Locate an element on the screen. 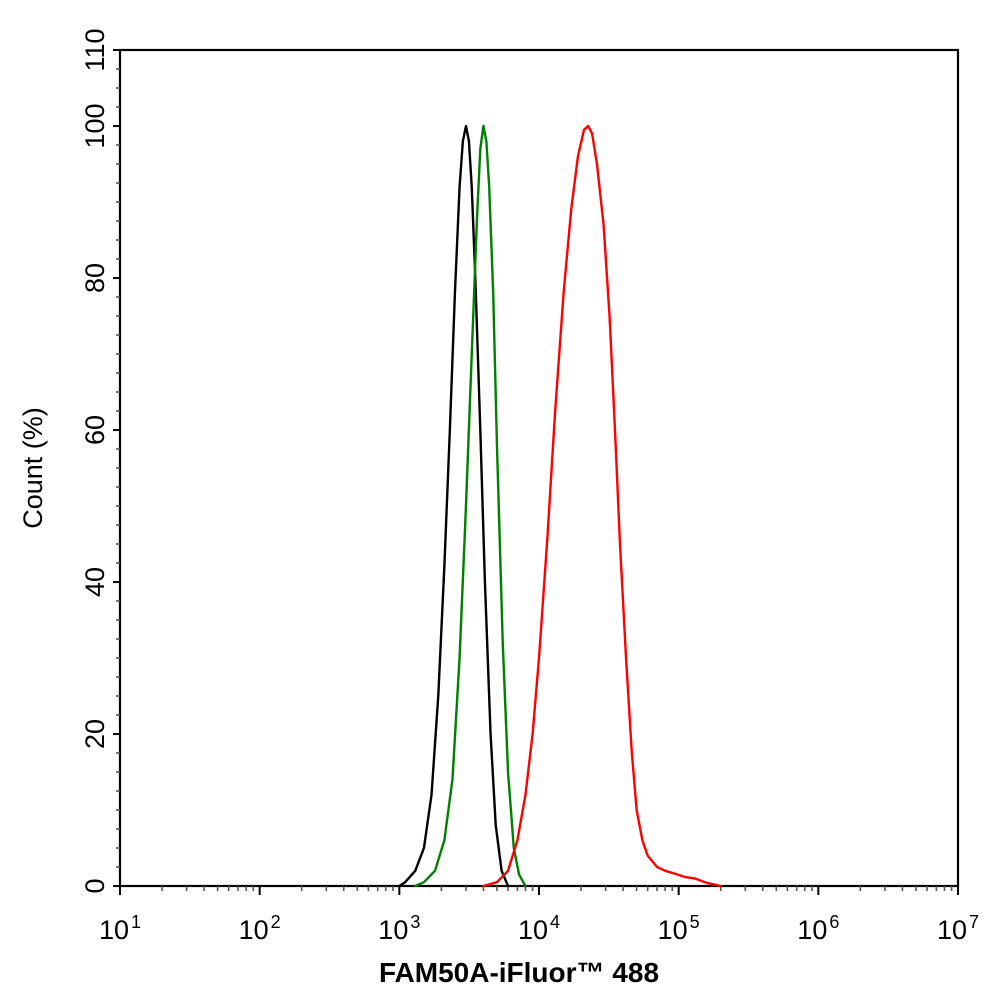  x-tick-label: 10 7 is located at coordinates (958, 928).